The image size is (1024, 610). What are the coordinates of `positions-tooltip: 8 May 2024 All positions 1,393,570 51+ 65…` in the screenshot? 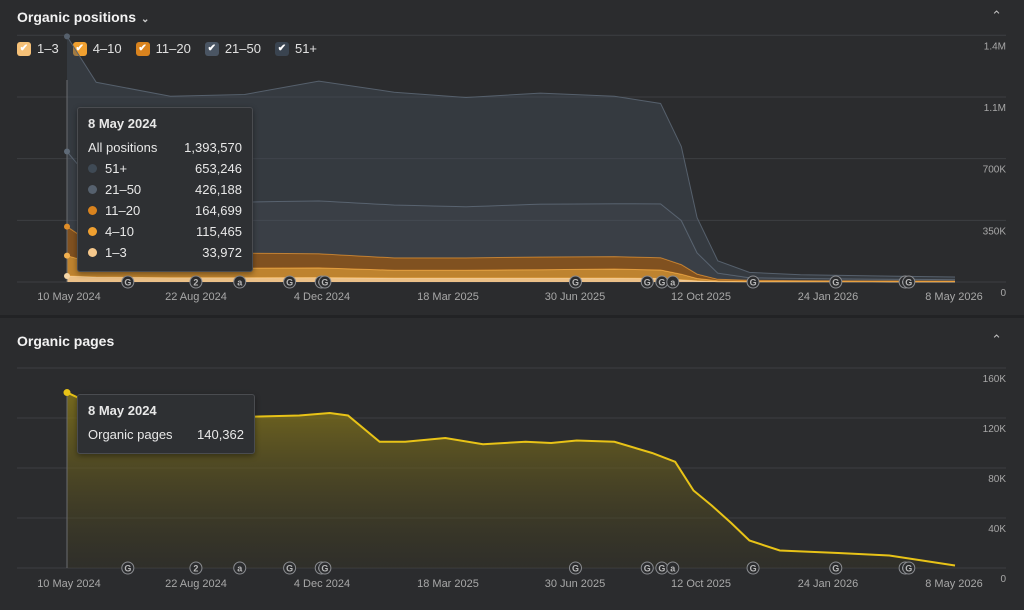 It's located at (165, 189).